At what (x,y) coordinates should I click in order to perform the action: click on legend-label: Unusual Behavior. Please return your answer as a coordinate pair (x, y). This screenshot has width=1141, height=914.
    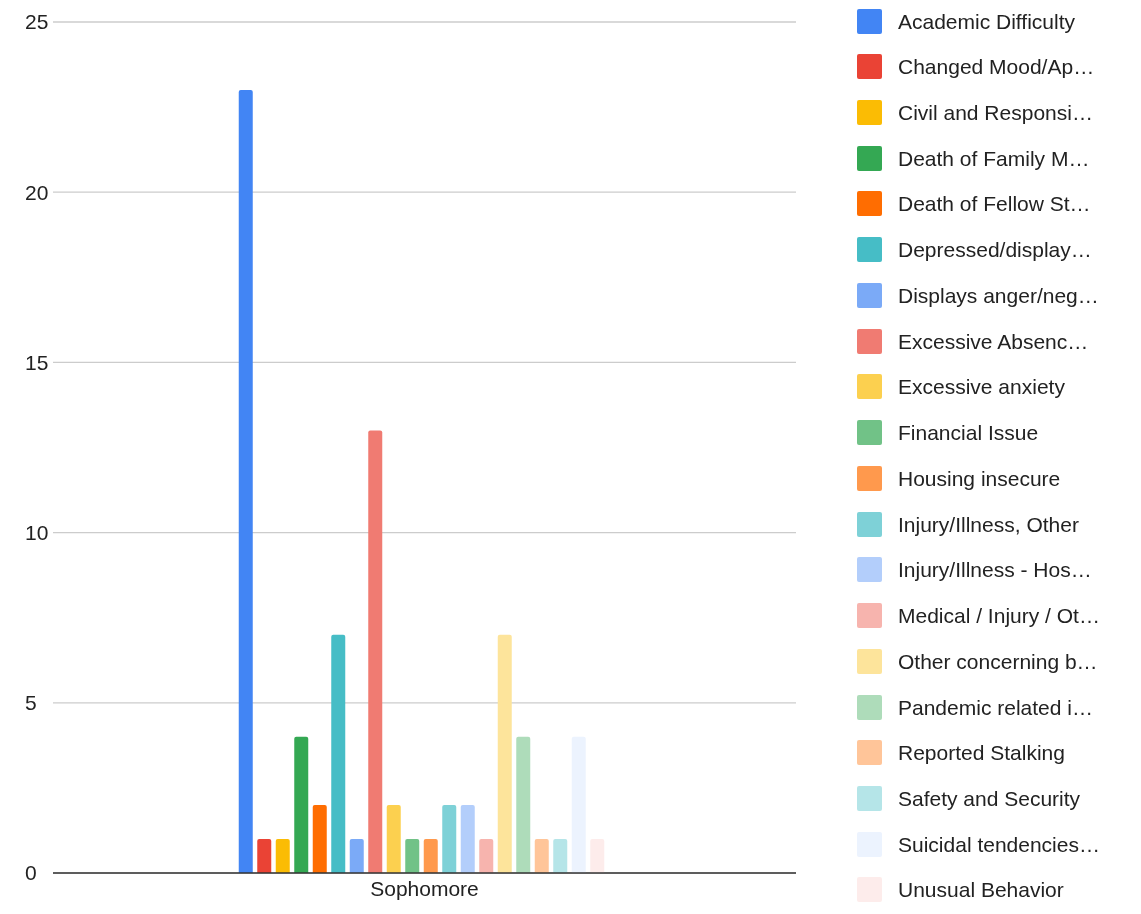
    Looking at the image, I should click on (981, 890).